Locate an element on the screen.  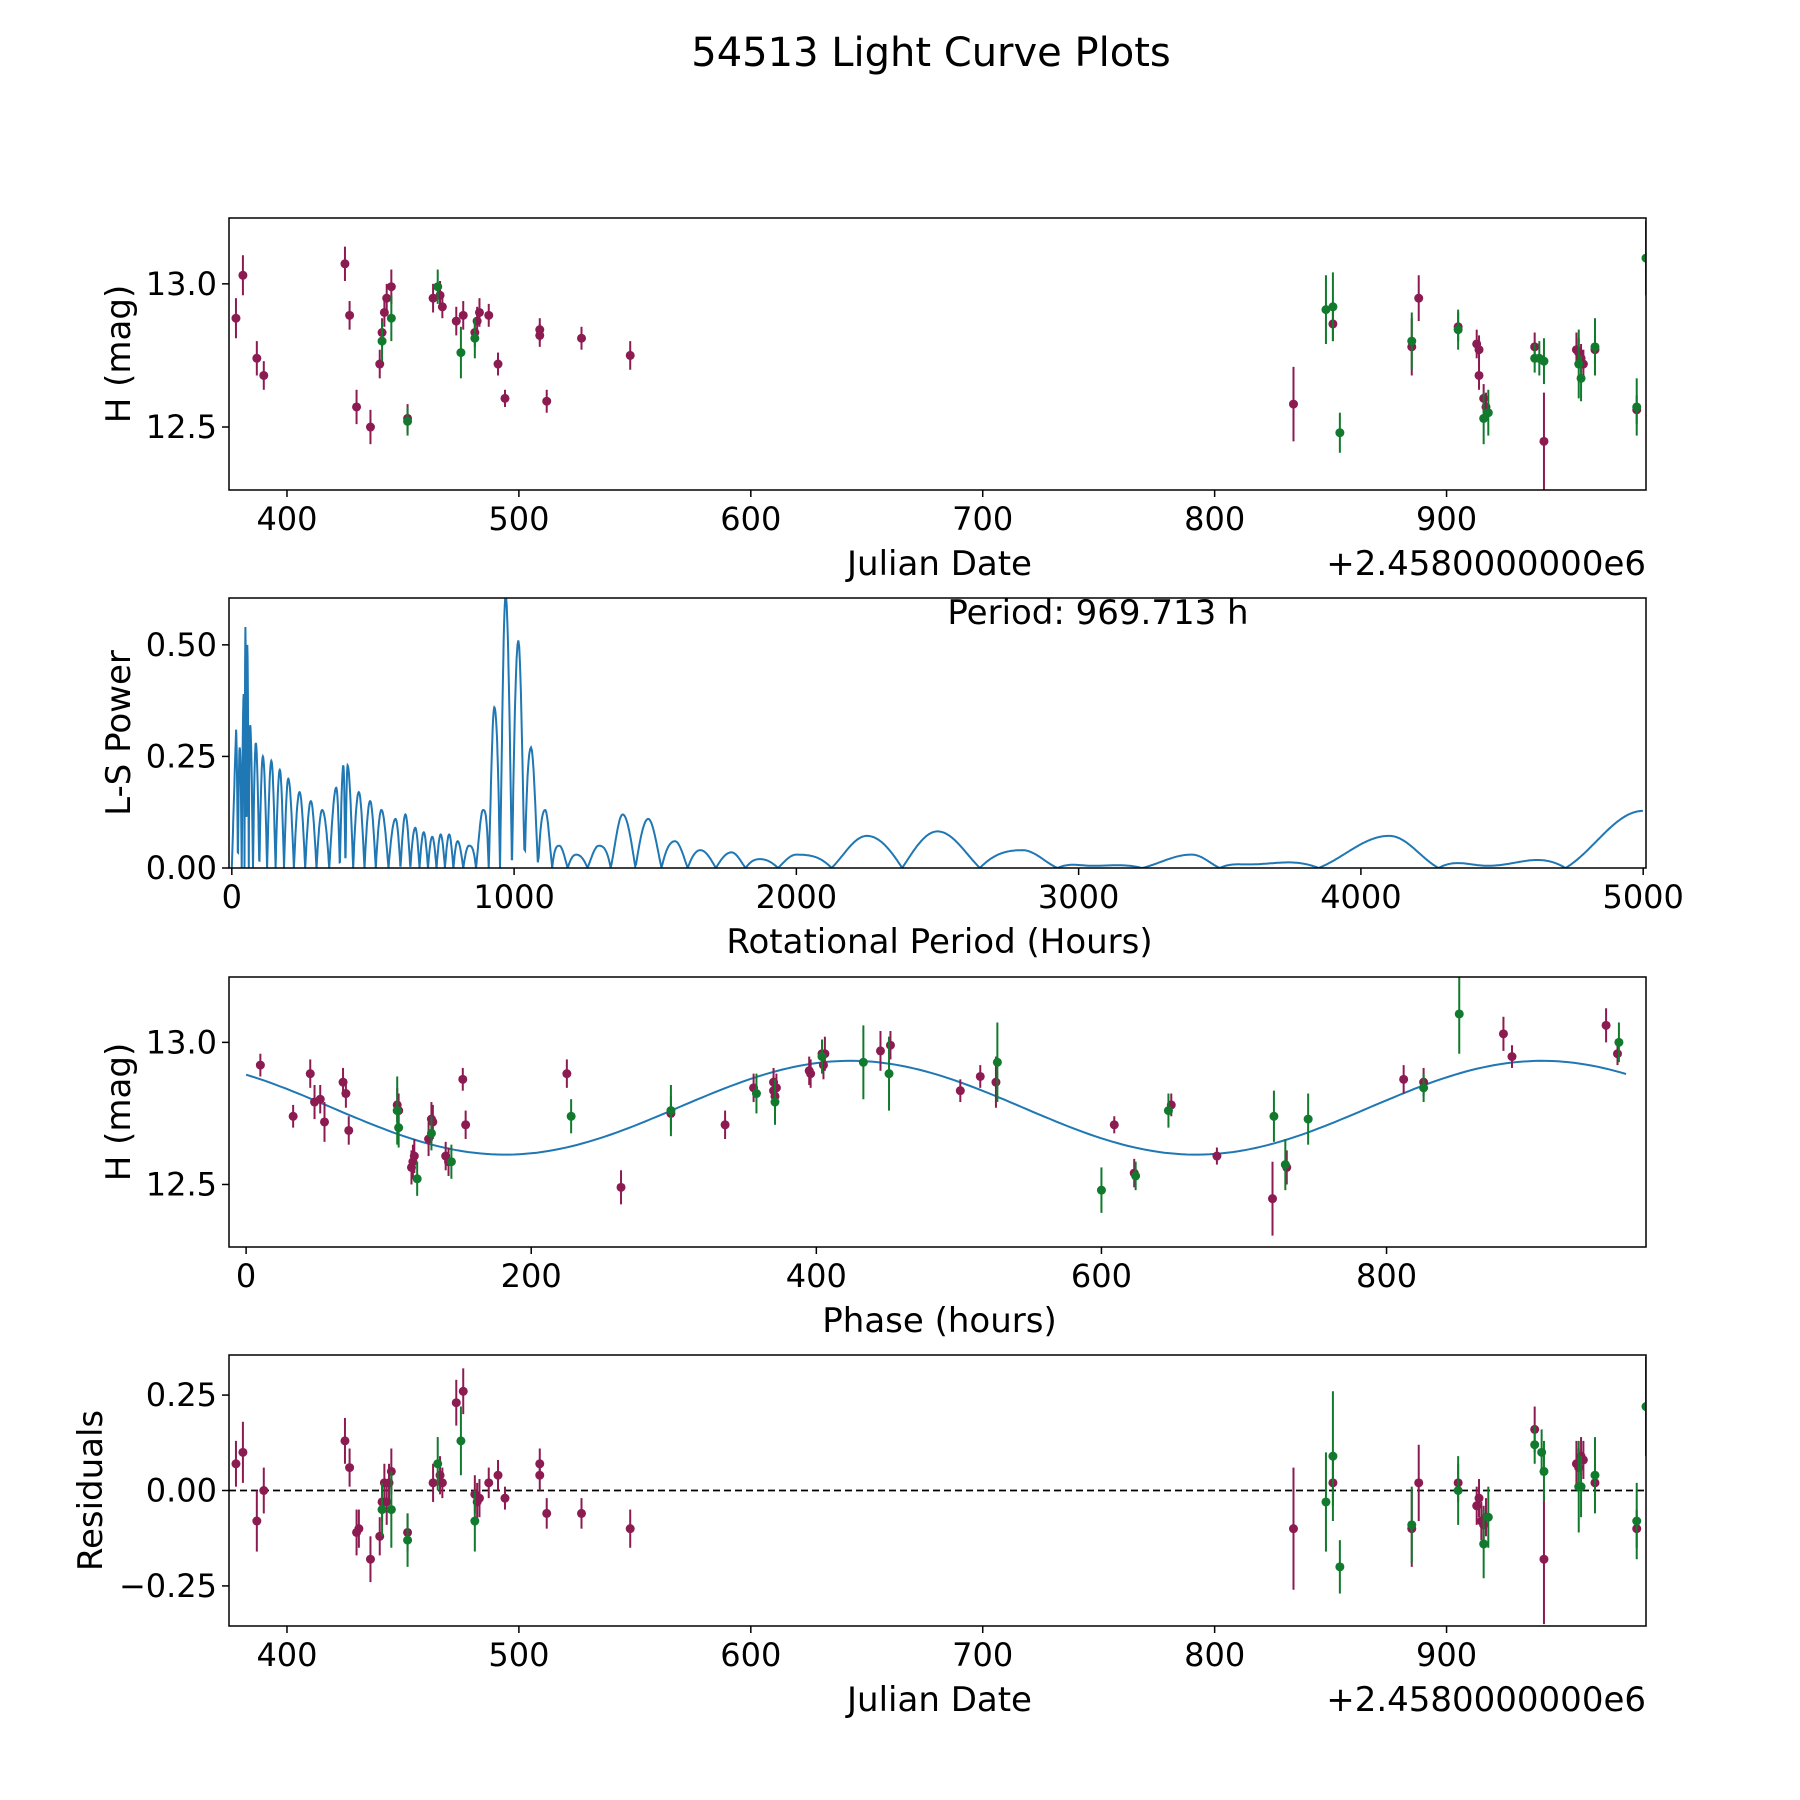
y-tick-label: 0.50 is located at coordinates (181, 645).